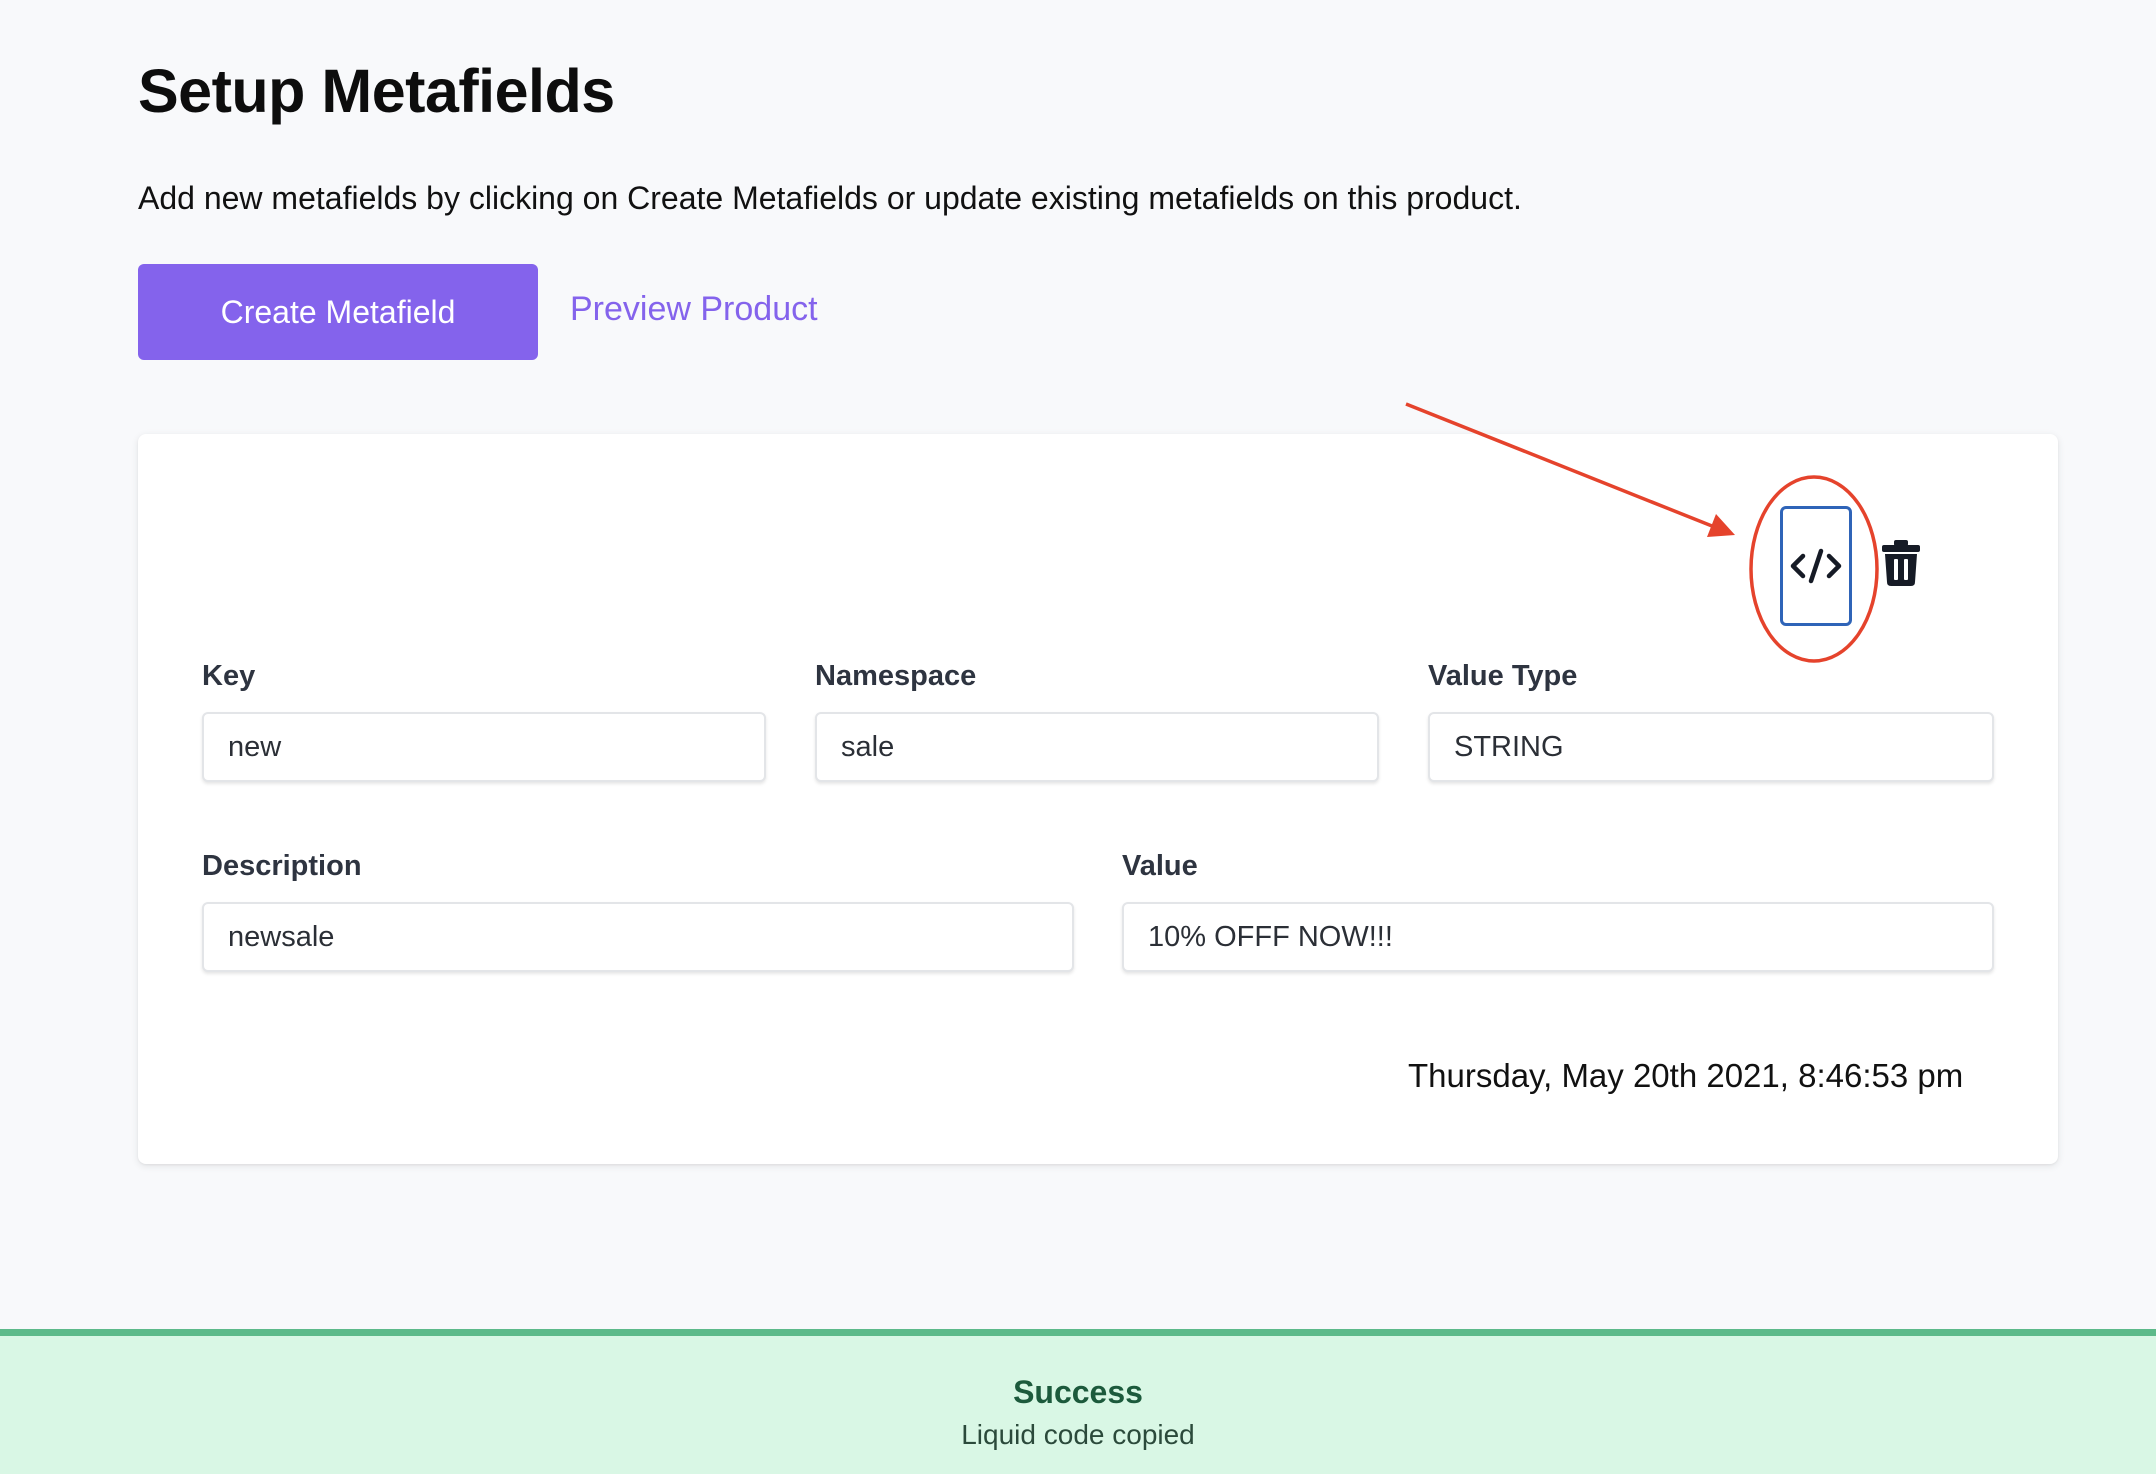 Image resolution: width=2156 pixels, height=1474 pixels. I want to click on toast-message: Liquid code copied, so click(1078, 1434).